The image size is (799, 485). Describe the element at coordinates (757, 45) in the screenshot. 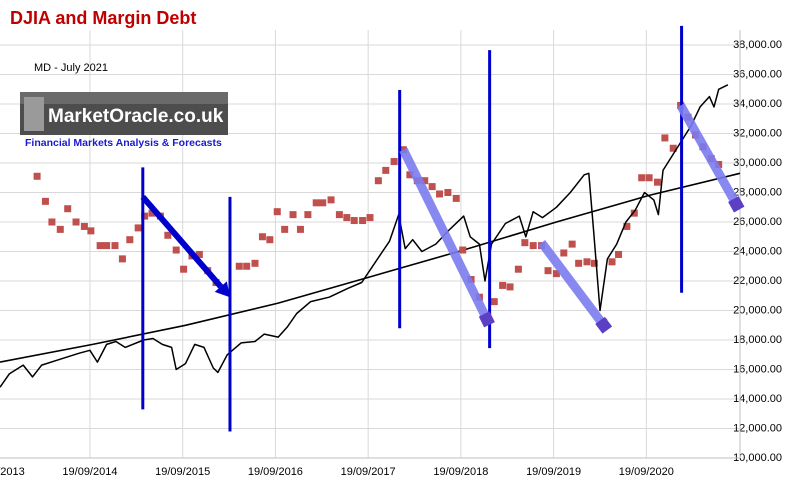

I see `y-tick-label: 38,000.00` at that location.